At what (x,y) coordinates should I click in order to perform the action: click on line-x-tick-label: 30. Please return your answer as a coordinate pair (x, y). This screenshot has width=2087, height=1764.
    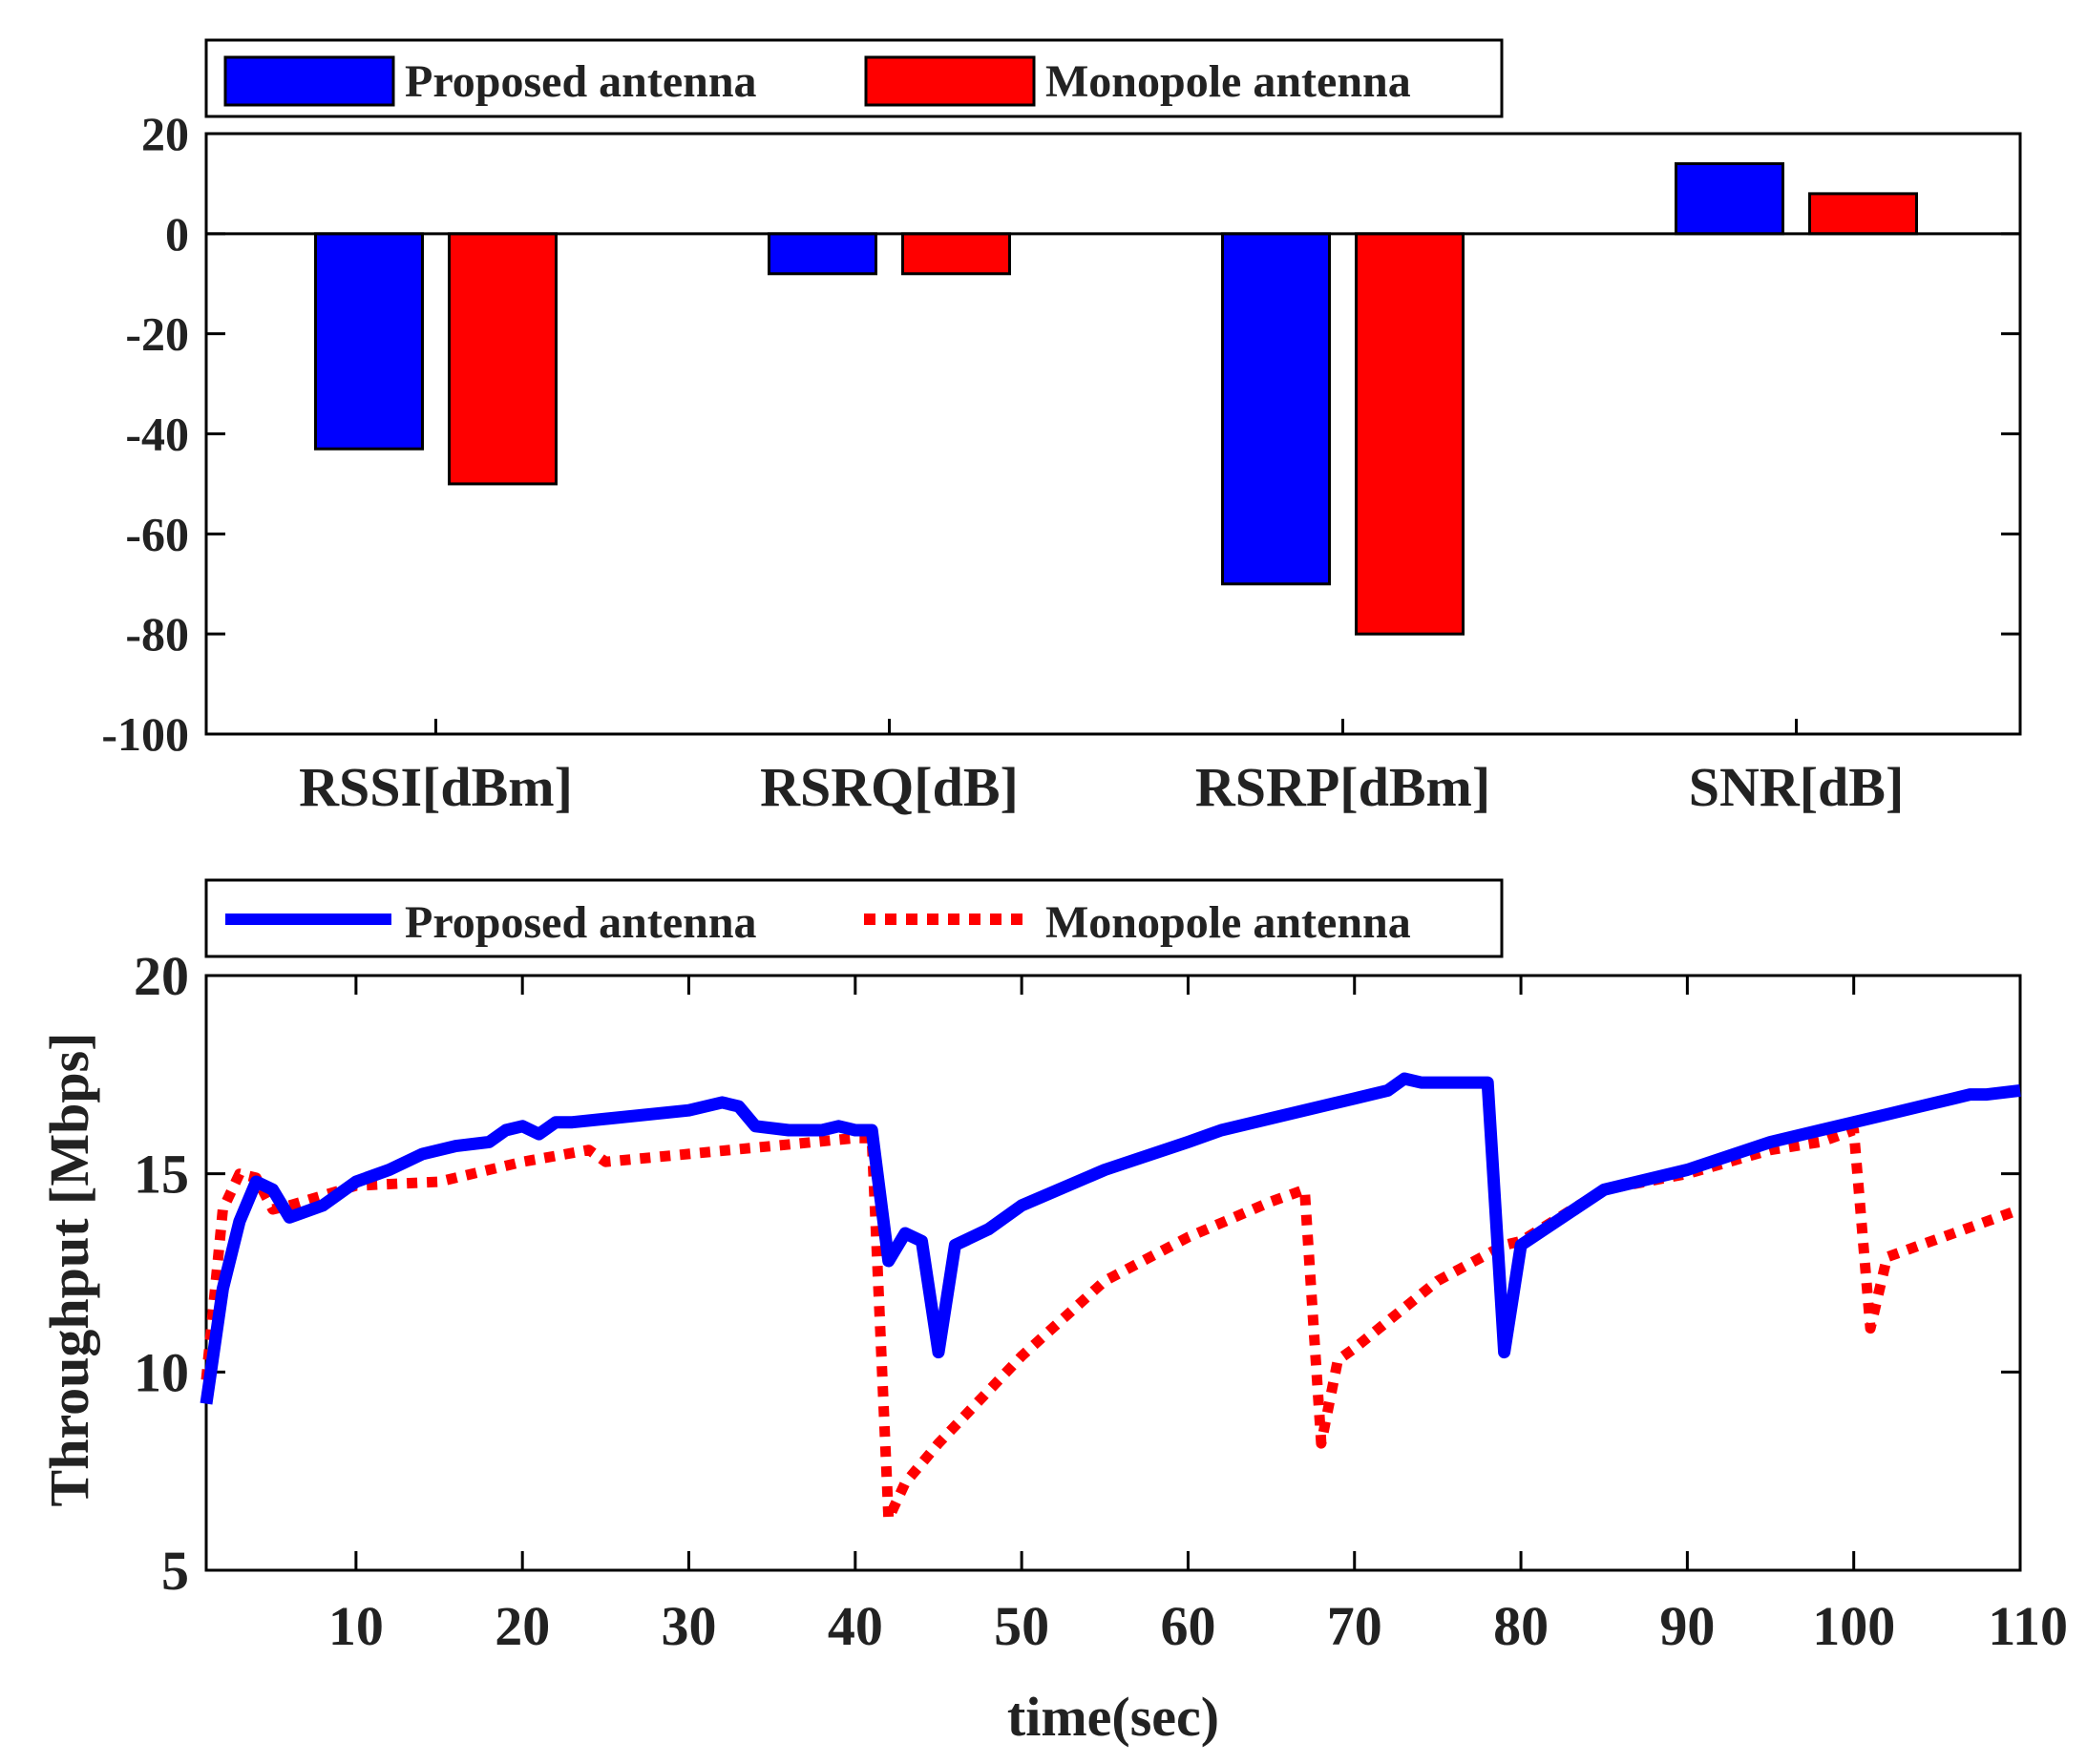
    Looking at the image, I should click on (689, 1626).